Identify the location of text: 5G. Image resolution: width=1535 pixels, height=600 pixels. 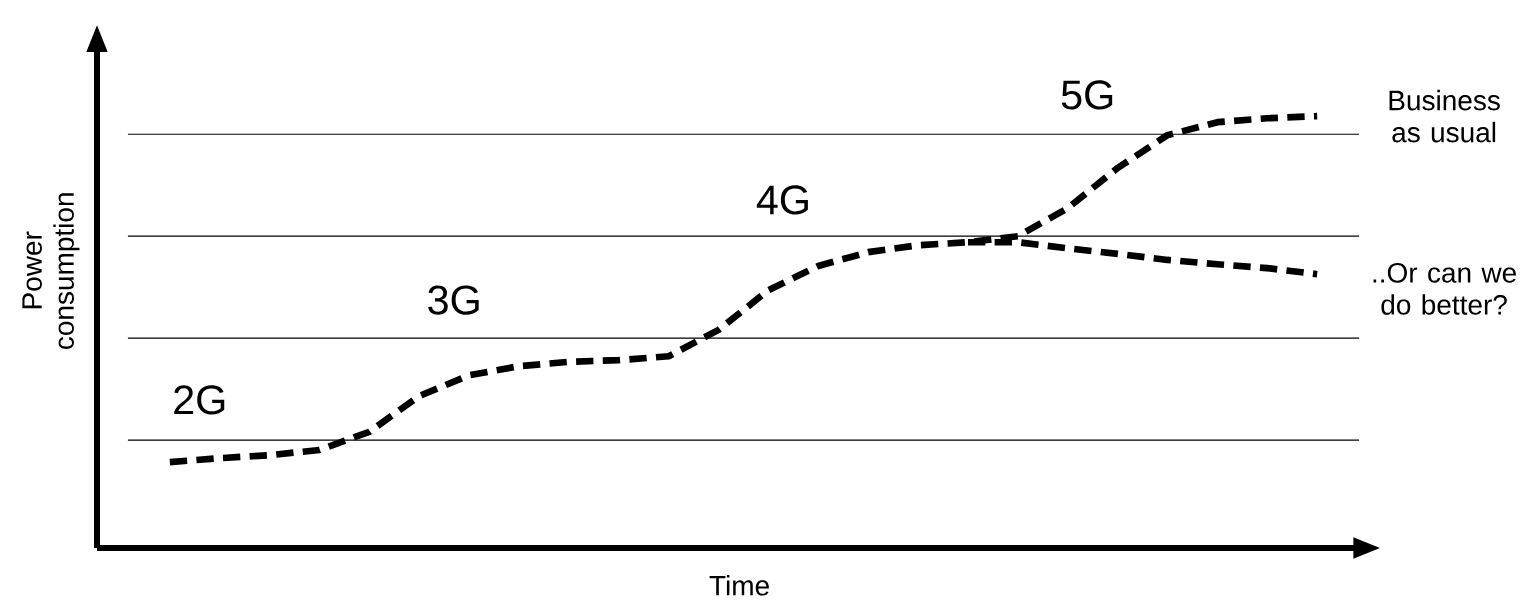
(1087, 95).